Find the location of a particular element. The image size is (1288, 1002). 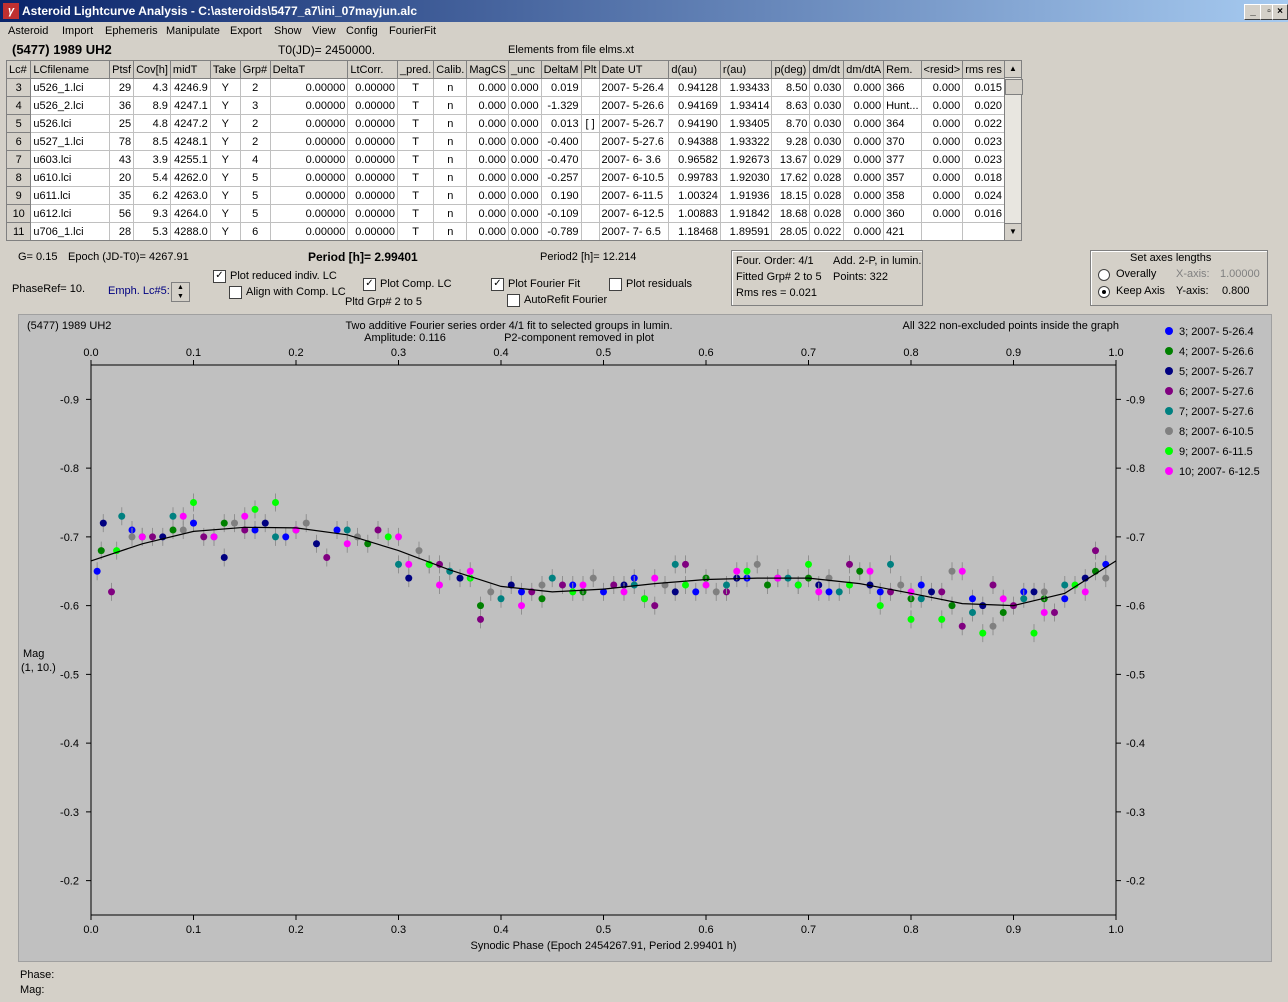

col-header: Rem. is located at coordinates (902, 70).